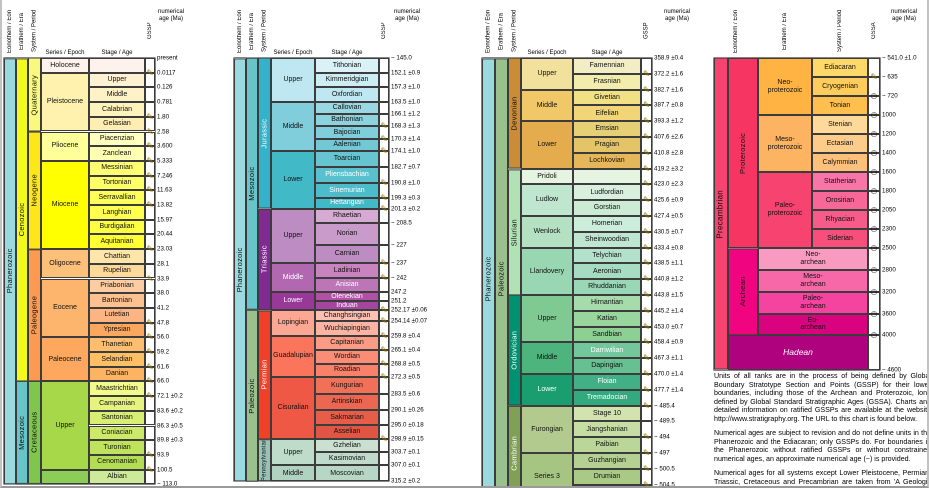 This screenshot has width=929, height=488. I want to click on age-label: 265.1 ±0.4, so click(406, 350).